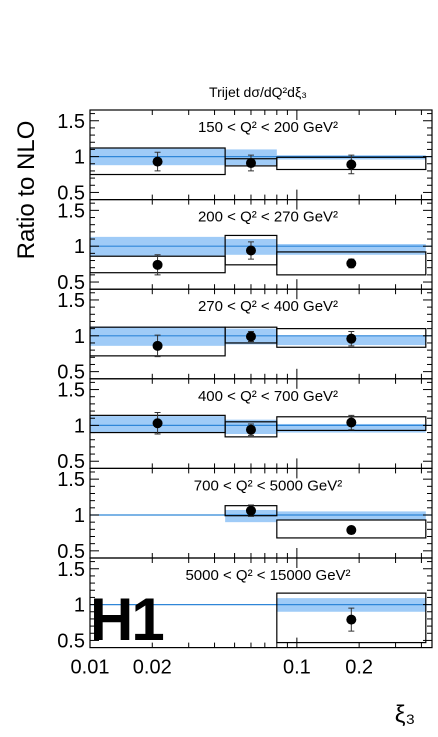  I want to click on panel-6: 0.5 1 1.5 5000 < Q² < 15000 GeV², so click(245, 604).